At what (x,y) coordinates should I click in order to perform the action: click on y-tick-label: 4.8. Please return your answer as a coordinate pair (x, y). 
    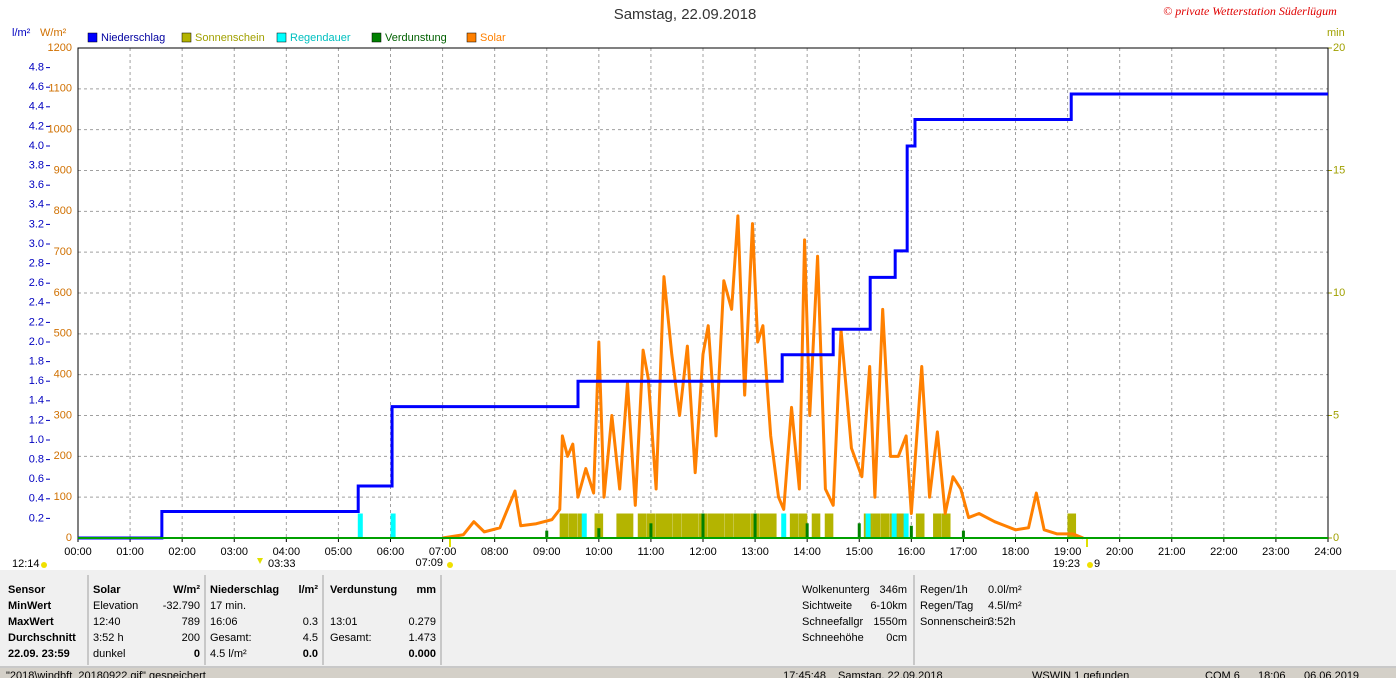
    Looking at the image, I should click on (36, 68).